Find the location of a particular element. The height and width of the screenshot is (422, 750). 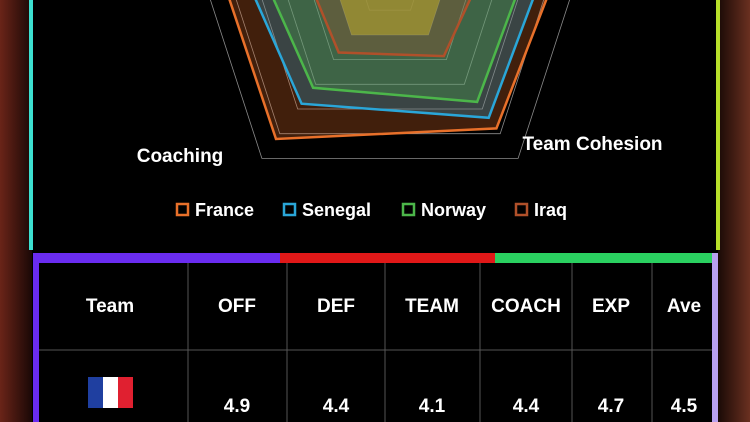

legend-label: Senegal is located at coordinates (336, 210).